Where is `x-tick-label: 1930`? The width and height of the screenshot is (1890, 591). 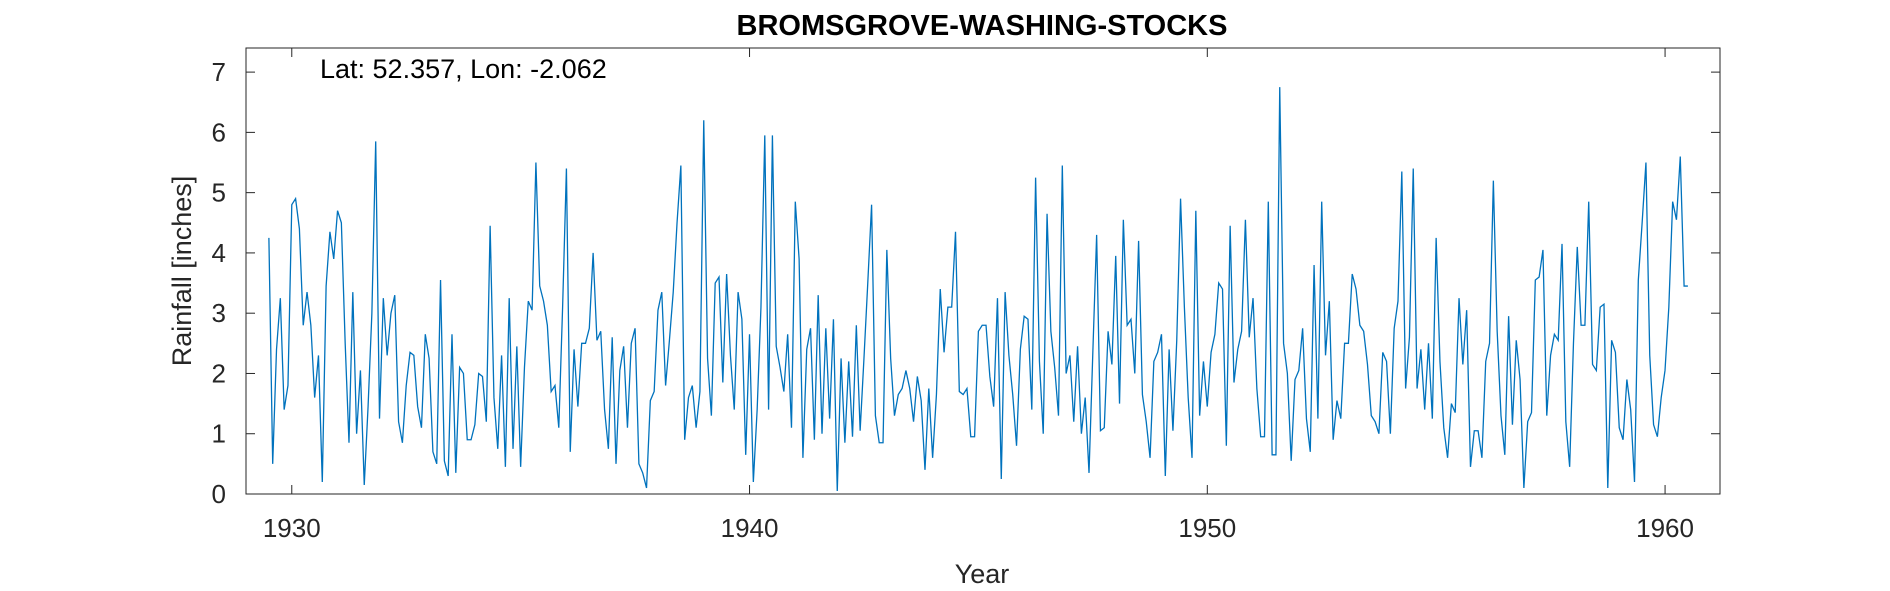 x-tick-label: 1930 is located at coordinates (292, 528).